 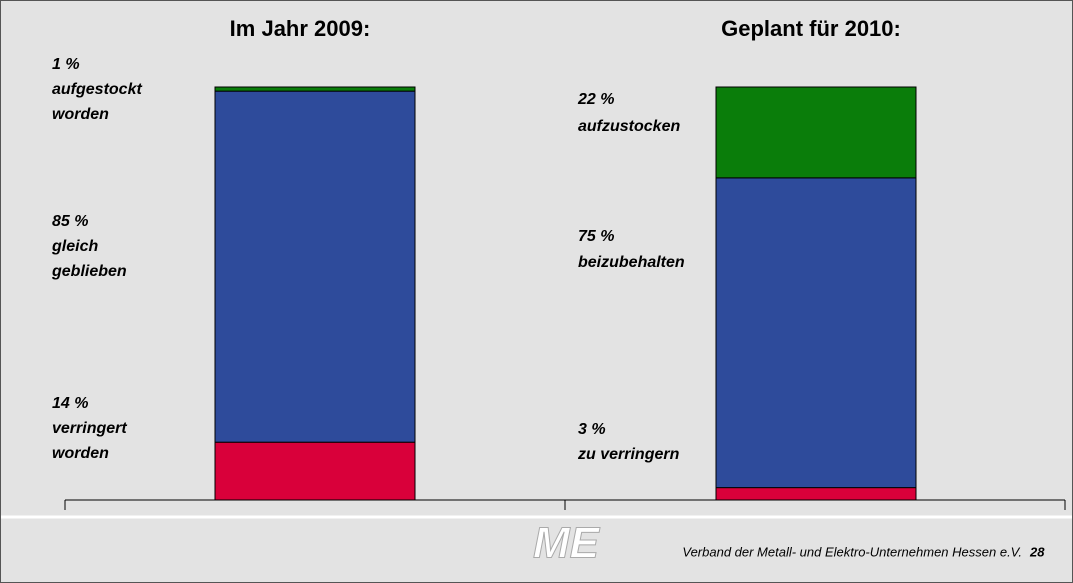 What do you see at coordinates (89, 428) in the screenshot?
I see `segment-label: verringert` at bounding box center [89, 428].